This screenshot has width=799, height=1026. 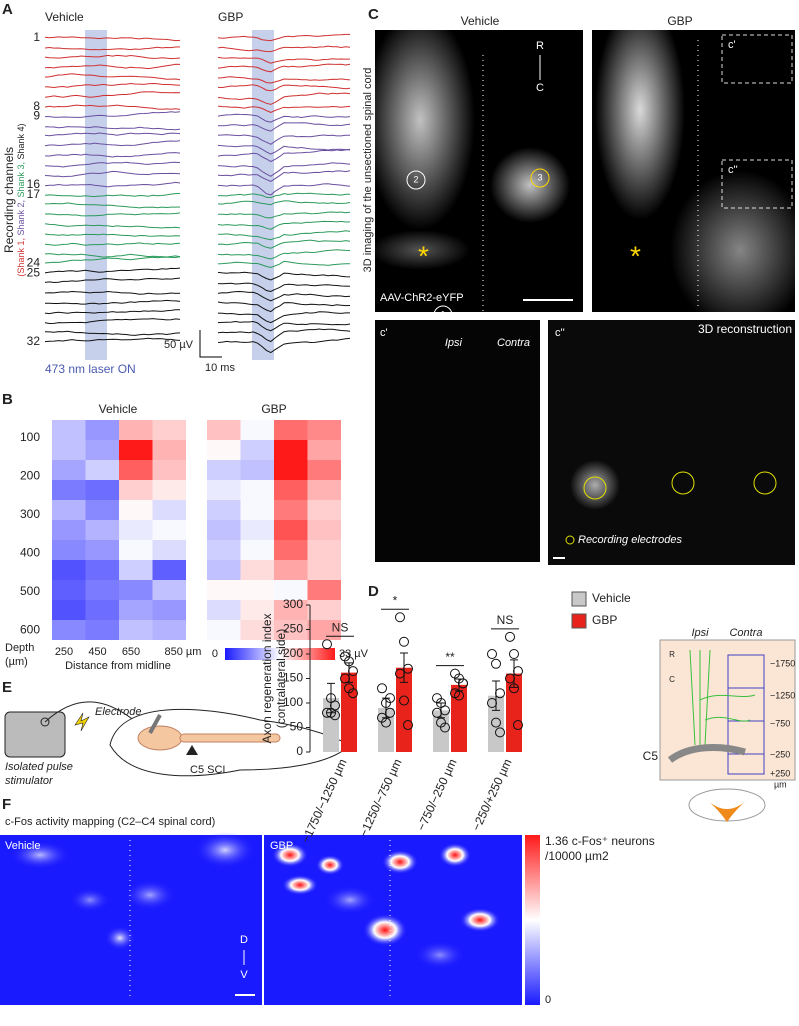 I want to click on legend-circle, so click(x=570, y=540).